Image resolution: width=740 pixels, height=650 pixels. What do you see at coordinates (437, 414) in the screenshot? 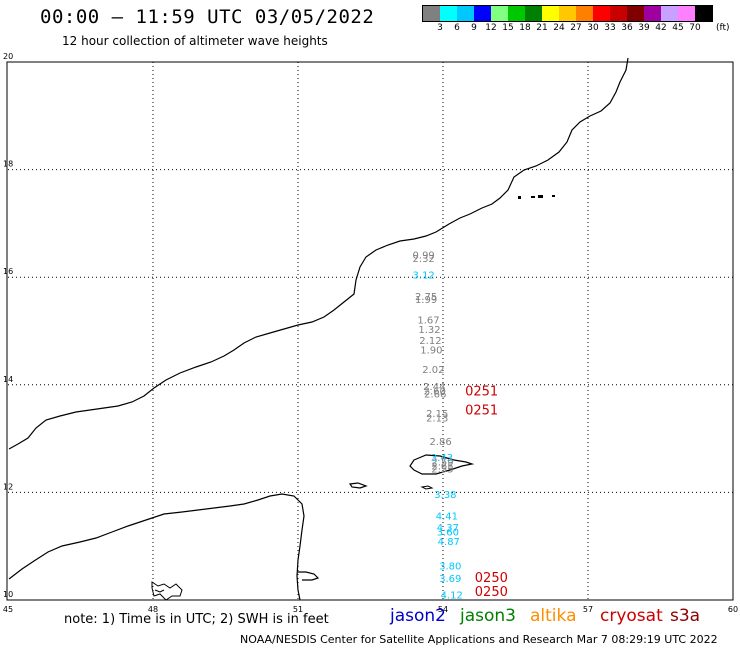
I see `wave-height-value: 2.15` at bounding box center [437, 414].